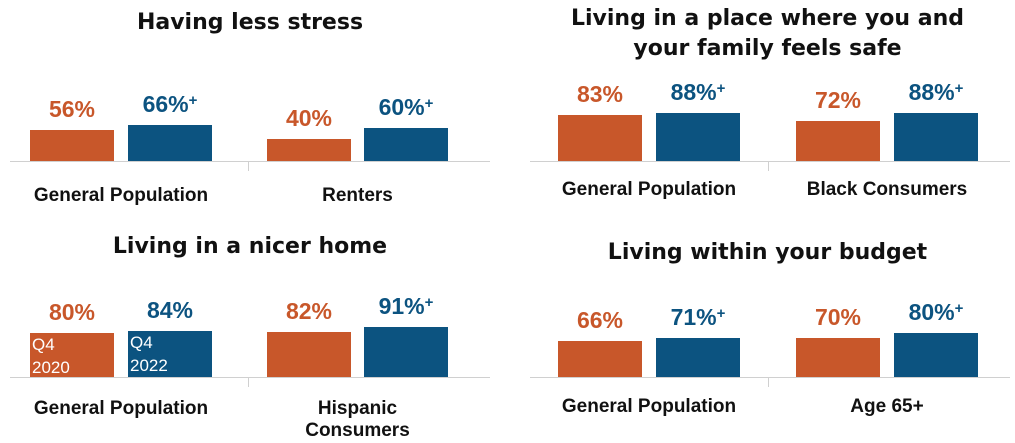 Image resolution: width=1015 pixels, height=443 pixels. What do you see at coordinates (250, 246) in the screenshot?
I see `panel-title: Living in a nicer home` at bounding box center [250, 246].